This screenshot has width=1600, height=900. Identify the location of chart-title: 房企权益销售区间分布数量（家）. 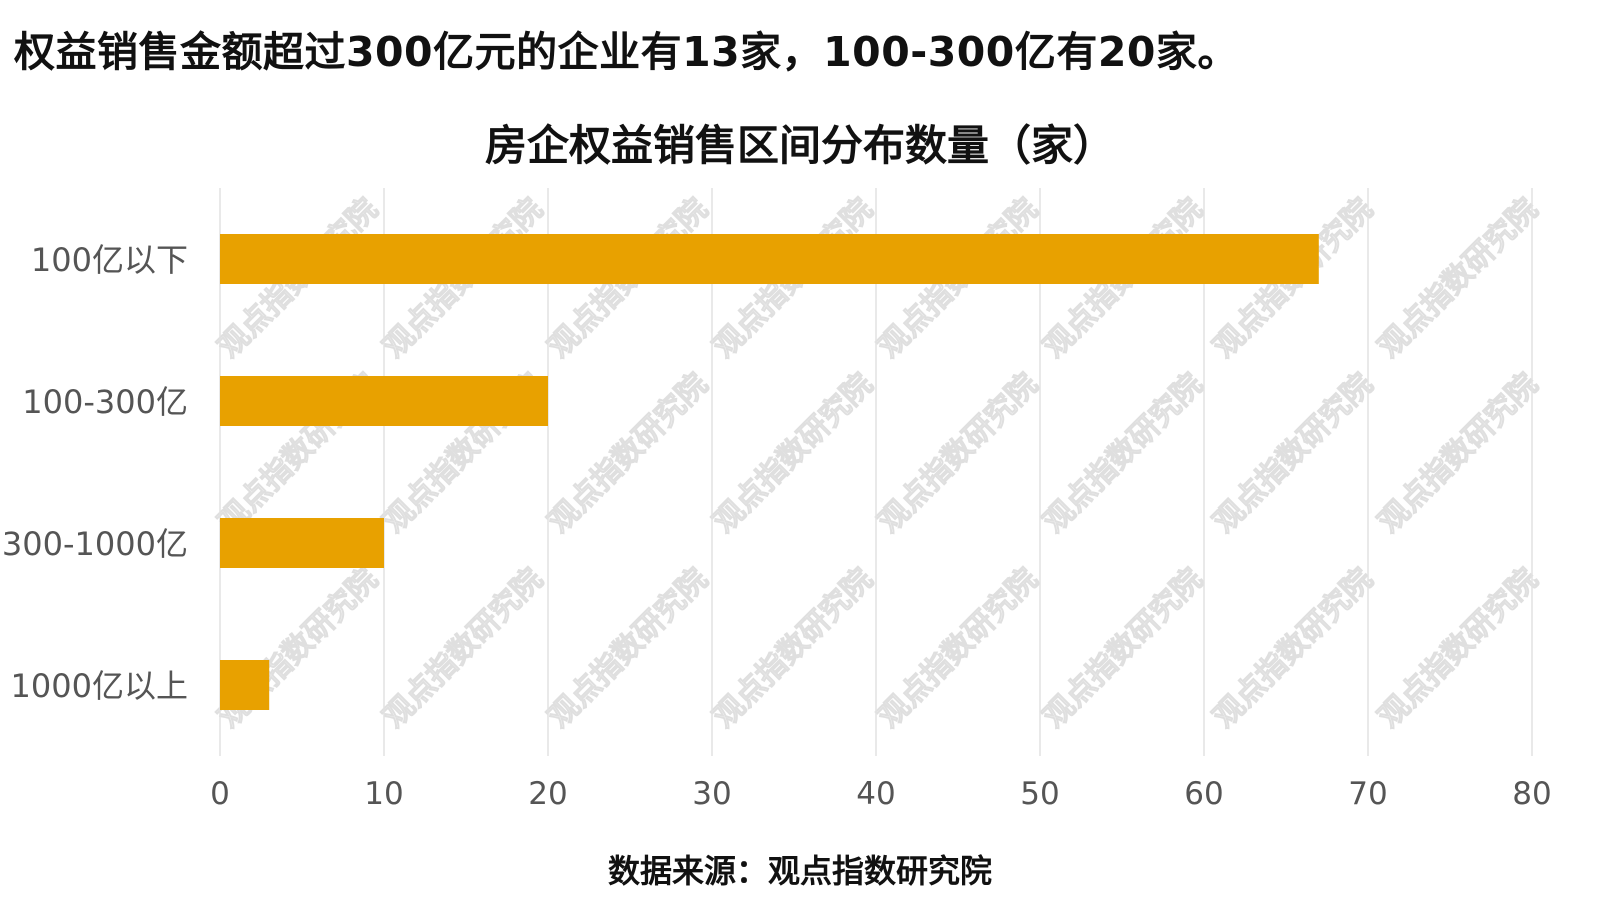
(799, 145).